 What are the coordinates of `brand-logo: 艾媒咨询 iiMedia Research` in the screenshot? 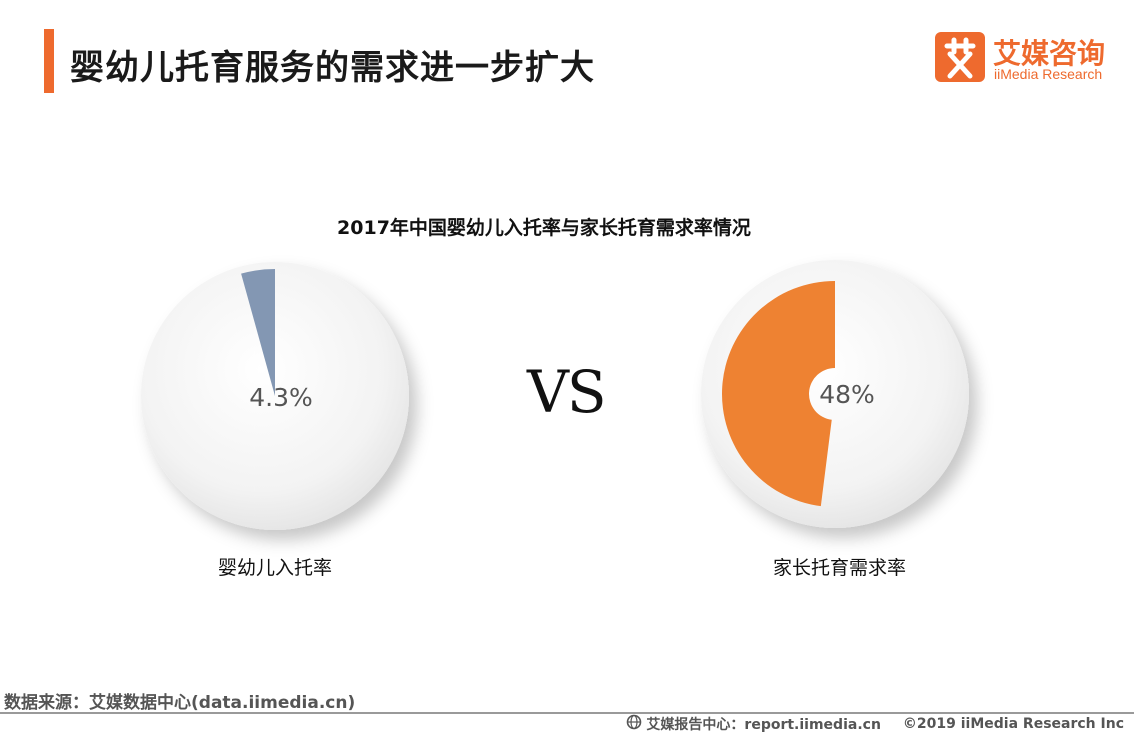 It's located at (1025, 60).